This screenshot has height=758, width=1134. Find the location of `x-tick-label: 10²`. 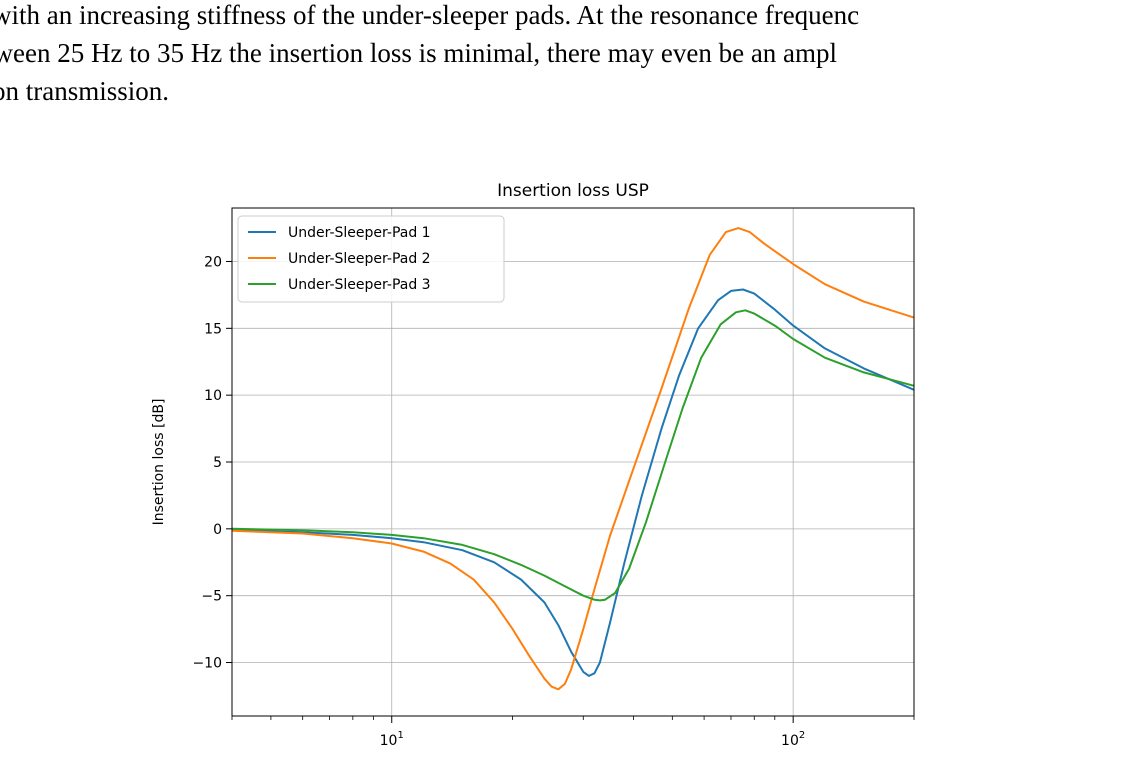

x-tick-label: 10² is located at coordinates (793, 739).